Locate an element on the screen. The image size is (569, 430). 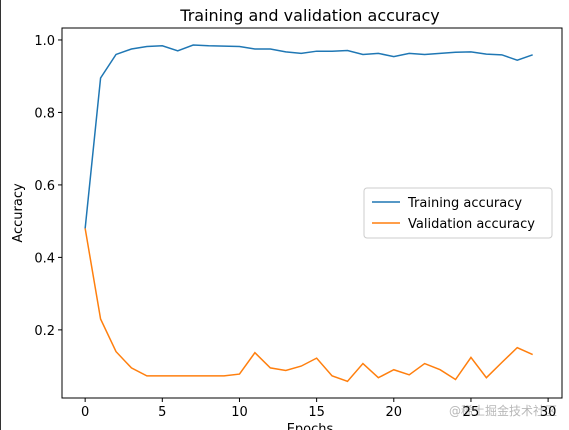
legend-label: Validation accuracy is located at coordinates (471, 224).